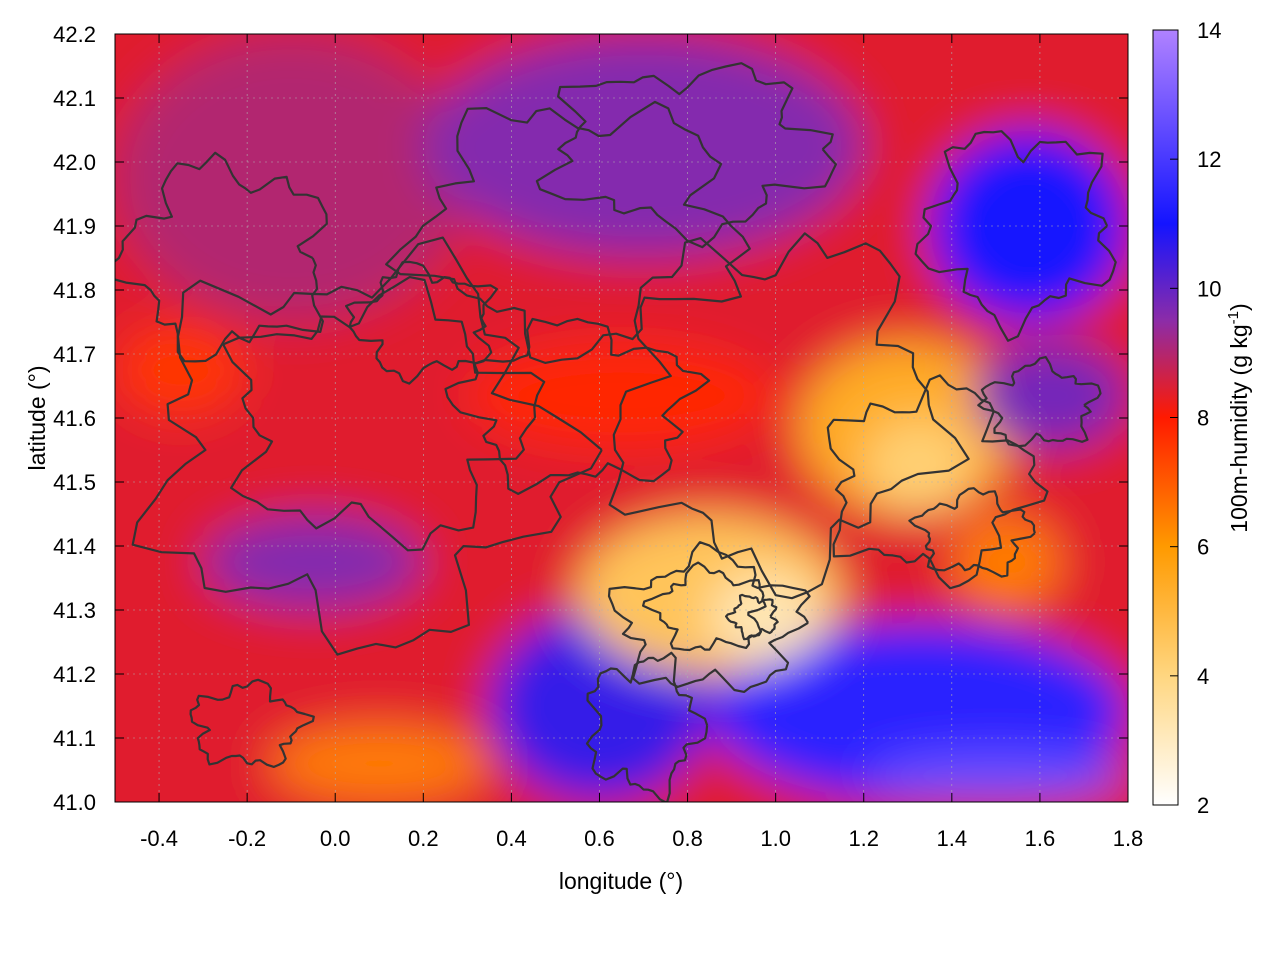 Image resolution: width=1280 pixels, height=960 pixels. I want to click on y-tick-label: 42.1, so click(74, 98).